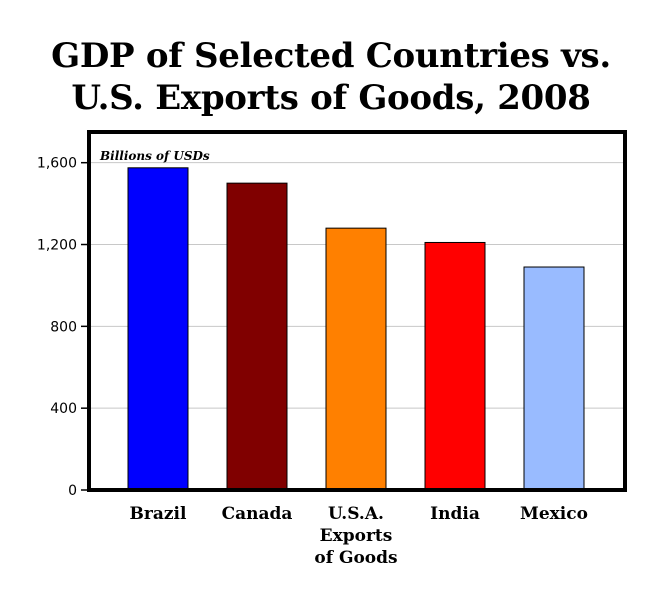  What do you see at coordinates (154, 156) in the screenshot?
I see `unit-label: Billions of USDs` at bounding box center [154, 156].